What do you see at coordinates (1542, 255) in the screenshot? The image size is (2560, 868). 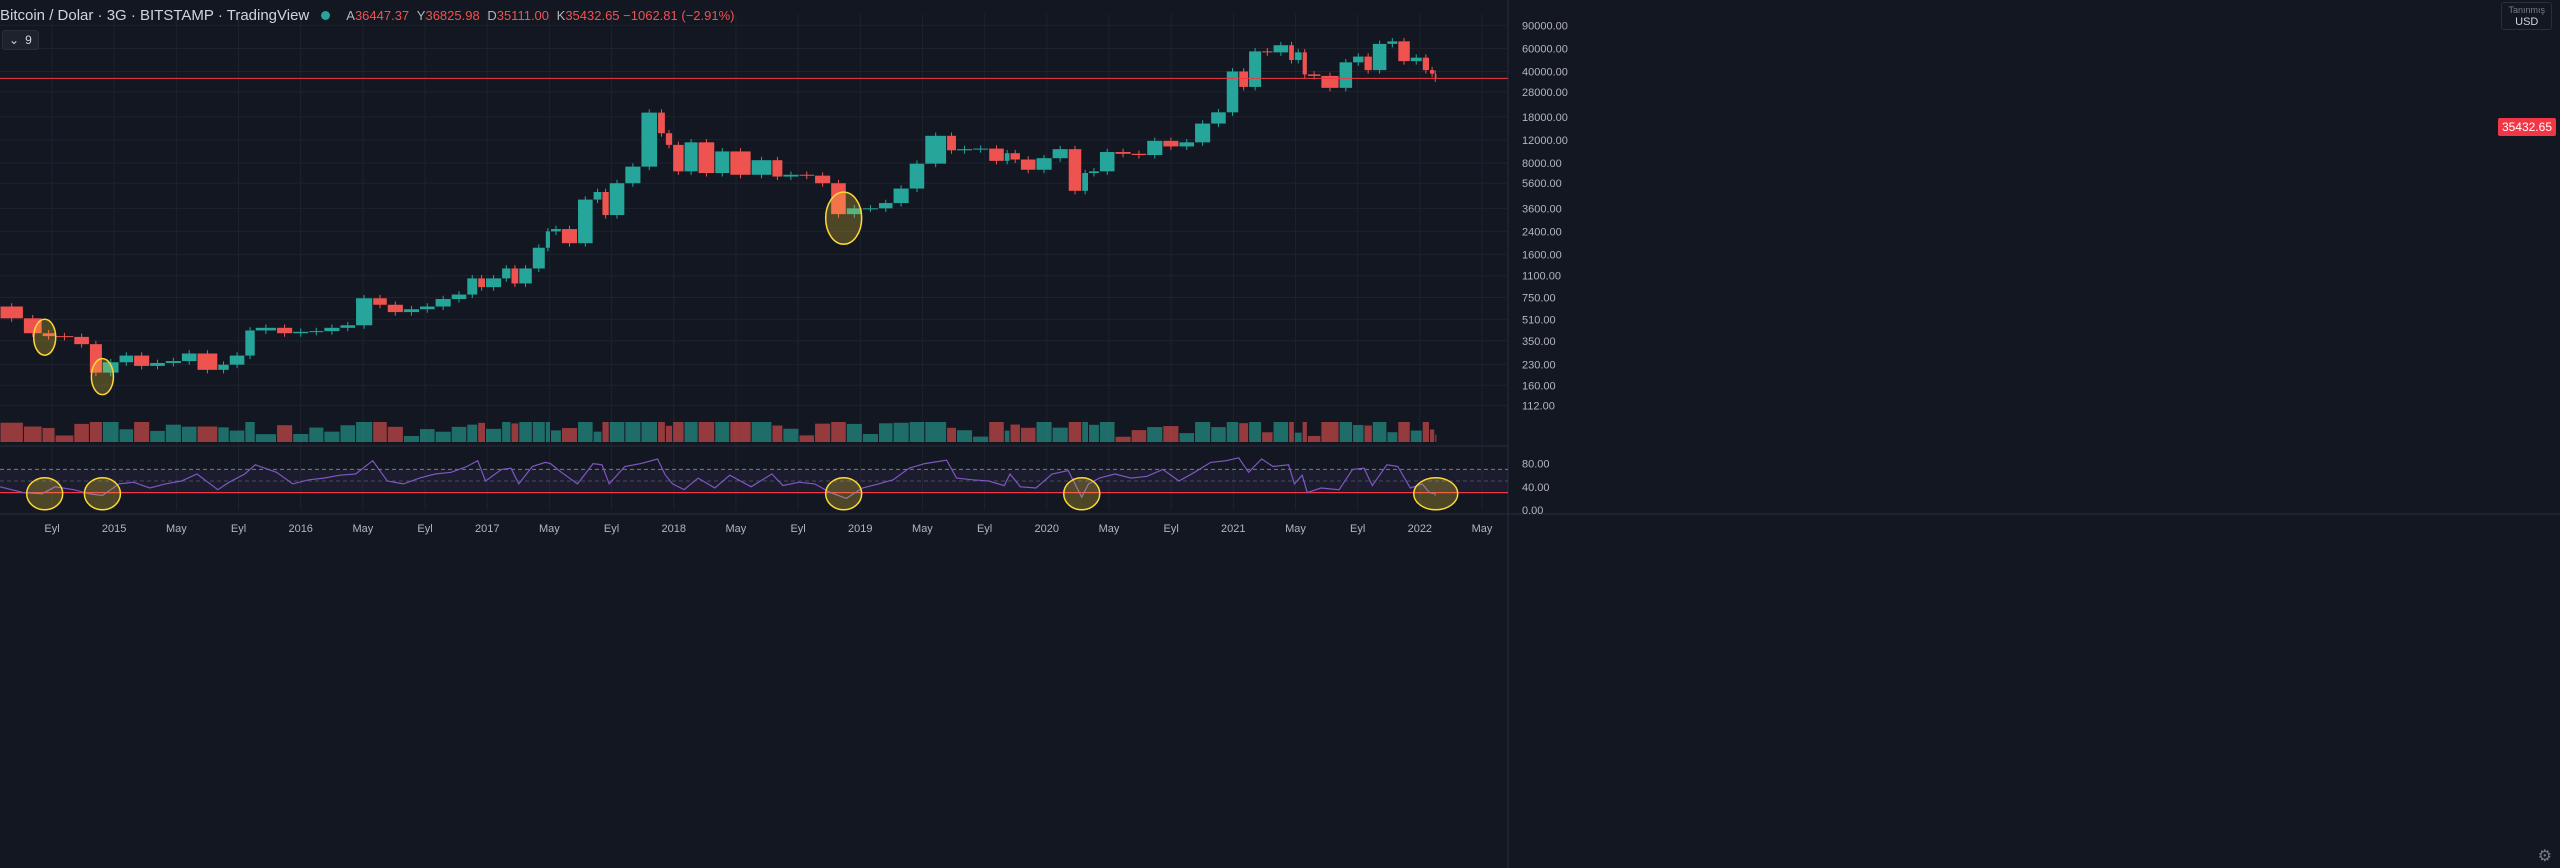 I see `price-axis-label: 1600.00` at bounding box center [1542, 255].